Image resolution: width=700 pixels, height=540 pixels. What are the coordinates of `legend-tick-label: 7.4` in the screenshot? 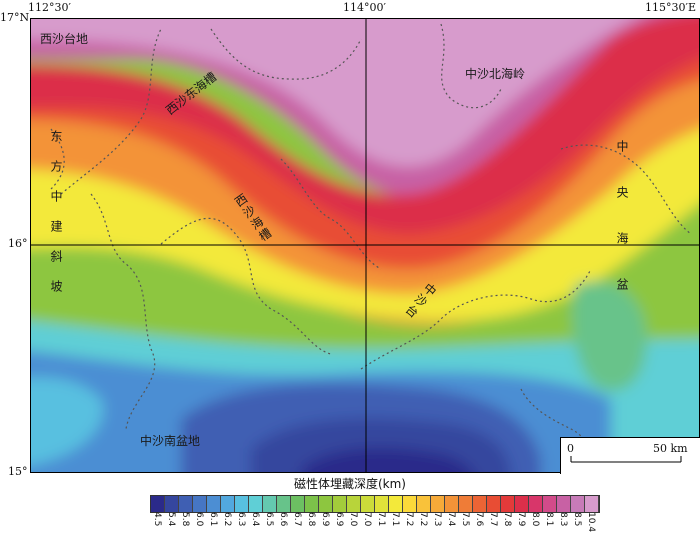 It's located at (451, 519).